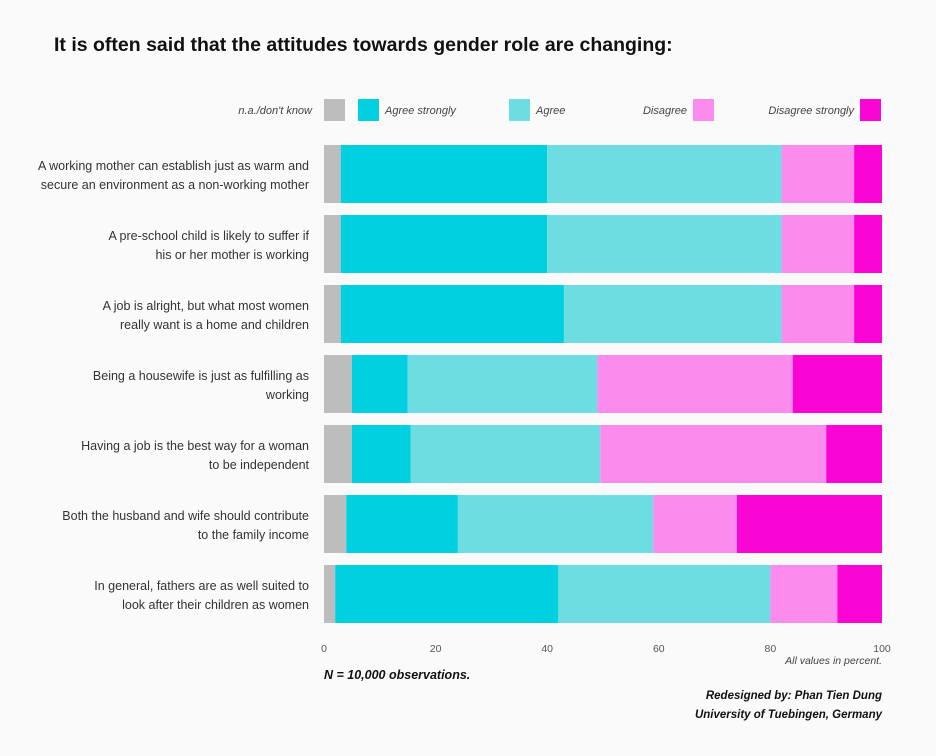 The height and width of the screenshot is (756, 936). Describe the element at coordinates (332, 244) in the screenshot. I see `bar-2-n-a-don-t-know` at that location.